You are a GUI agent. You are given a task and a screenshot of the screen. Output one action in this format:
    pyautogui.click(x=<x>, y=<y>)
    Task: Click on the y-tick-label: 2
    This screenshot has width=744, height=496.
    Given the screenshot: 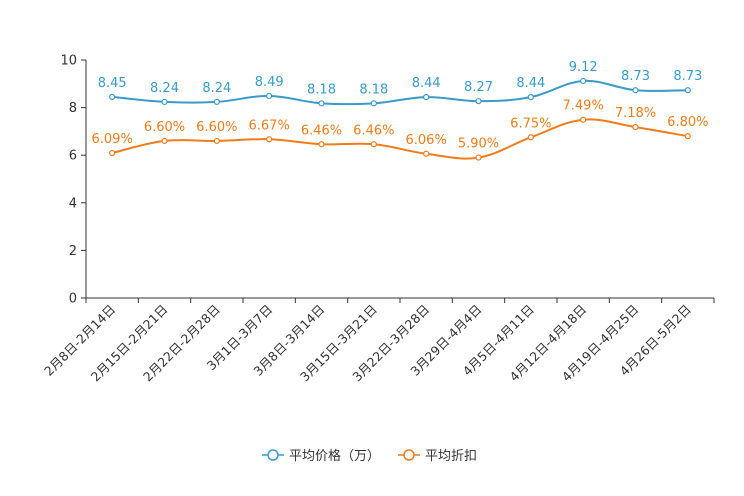 What is the action you would take?
    pyautogui.click(x=73, y=251)
    